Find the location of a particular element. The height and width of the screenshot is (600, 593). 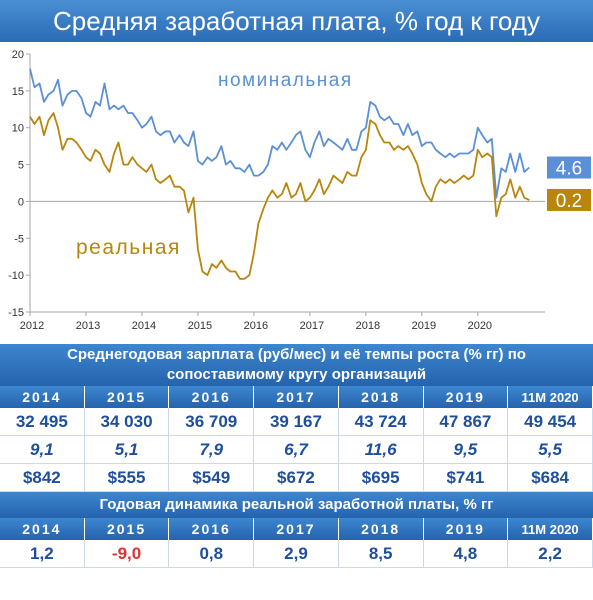

real-value-cell: -9,0 is located at coordinates (127, 554).